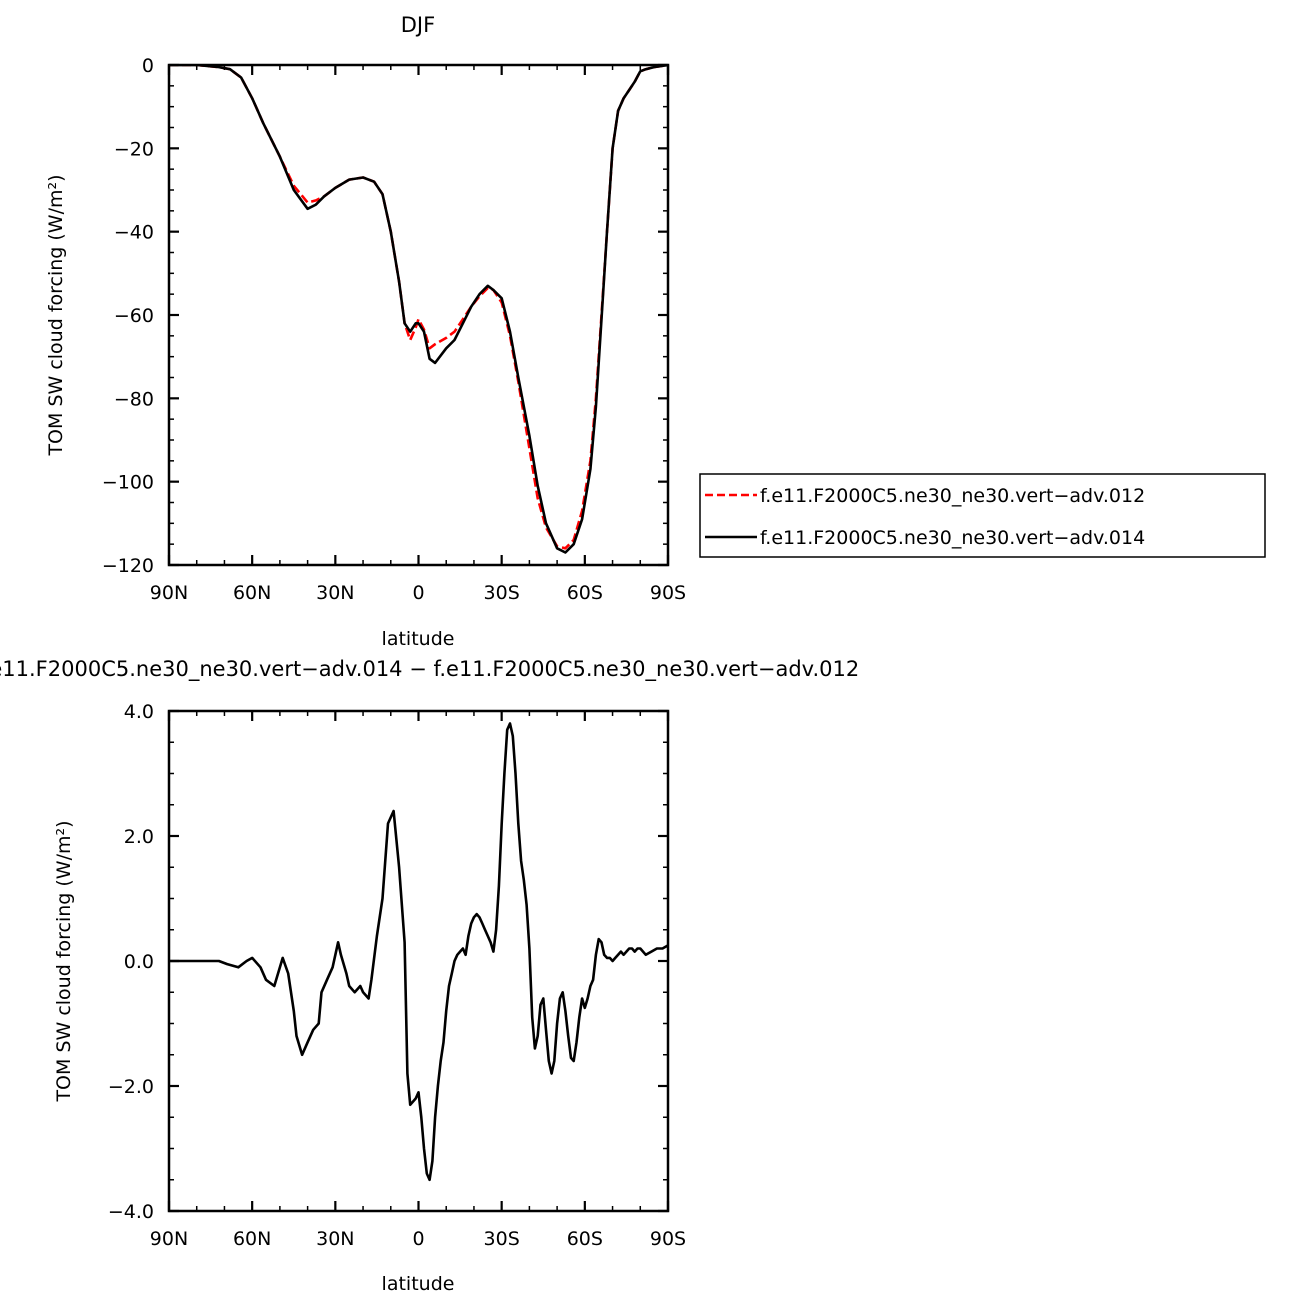 The width and height of the screenshot is (1303, 1303). What do you see at coordinates (139, 962) in the screenshot?
I see `y-tick-label: 0.0` at bounding box center [139, 962].